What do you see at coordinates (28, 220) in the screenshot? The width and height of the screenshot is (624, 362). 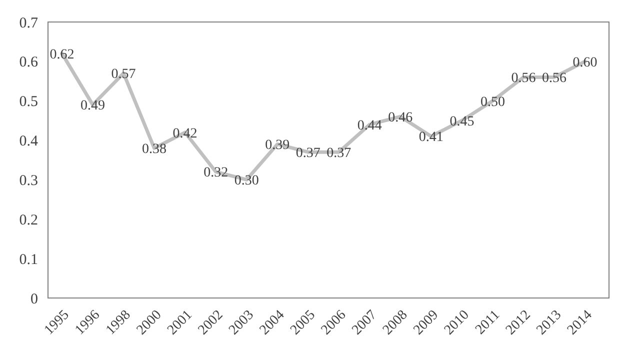 I see `y-tick-label: 0.2` at bounding box center [28, 220].